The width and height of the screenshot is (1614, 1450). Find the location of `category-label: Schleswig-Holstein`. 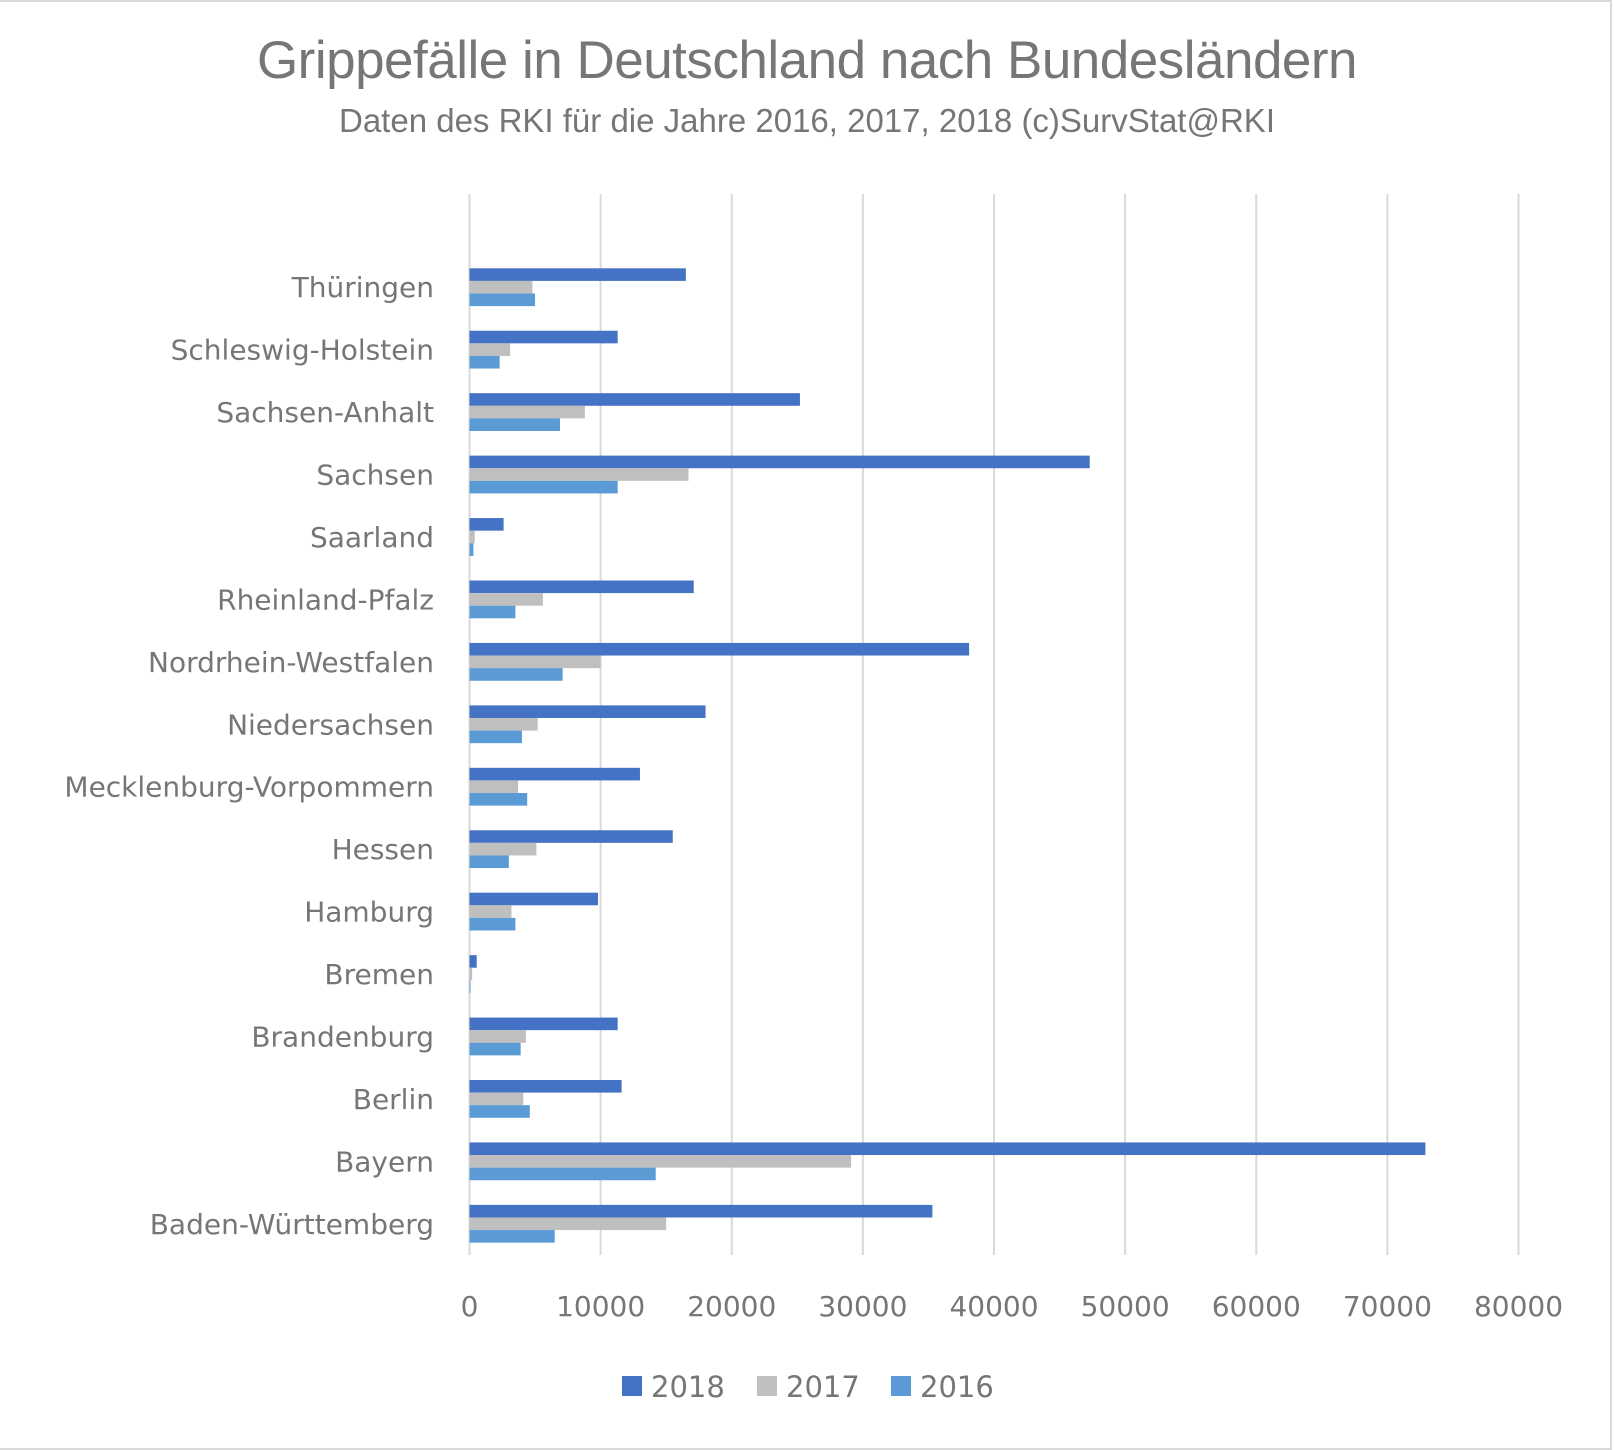

category-label: Schleswig-Holstein is located at coordinates (302, 350).